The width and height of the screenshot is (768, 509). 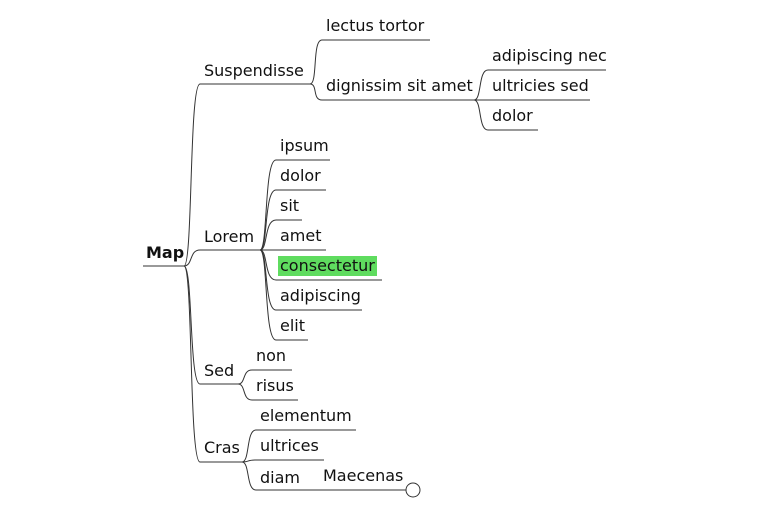 I want to click on collapse-toggle-icon, so click(x=413, y=490).